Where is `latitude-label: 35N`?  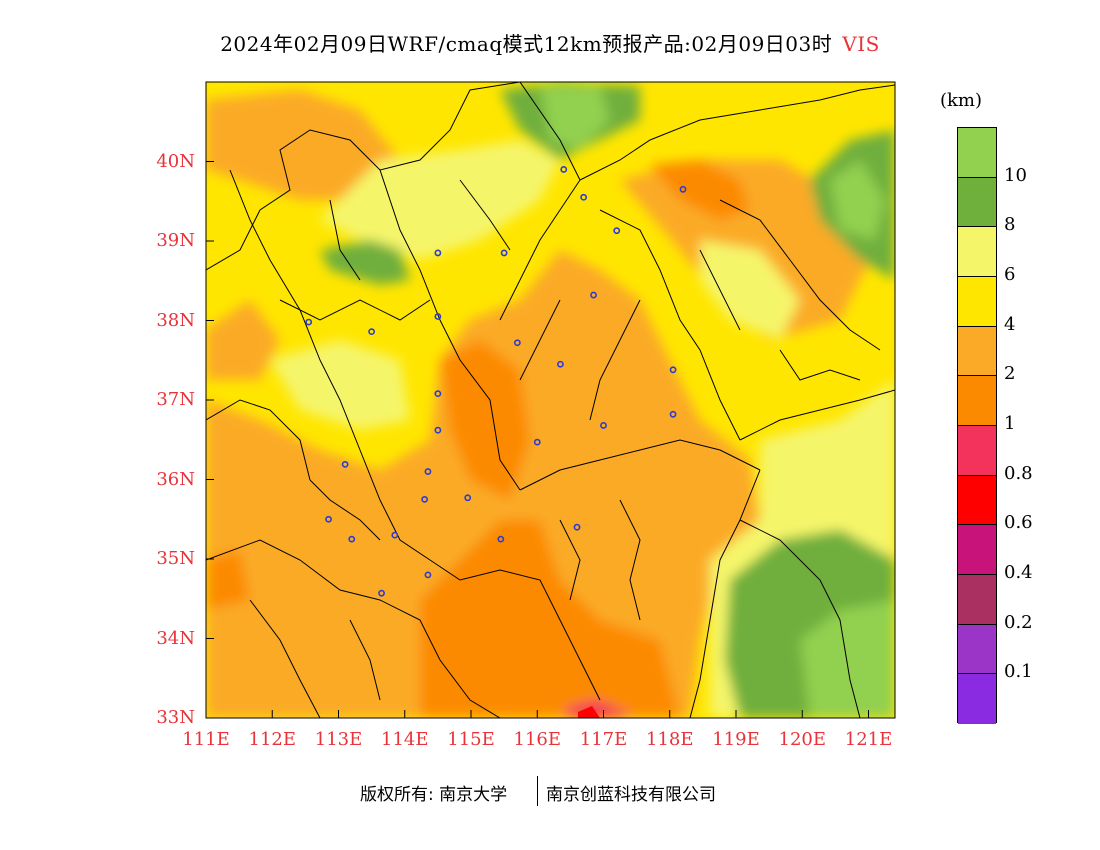
latitude-label: 35N is located at coordinates (175, 558).